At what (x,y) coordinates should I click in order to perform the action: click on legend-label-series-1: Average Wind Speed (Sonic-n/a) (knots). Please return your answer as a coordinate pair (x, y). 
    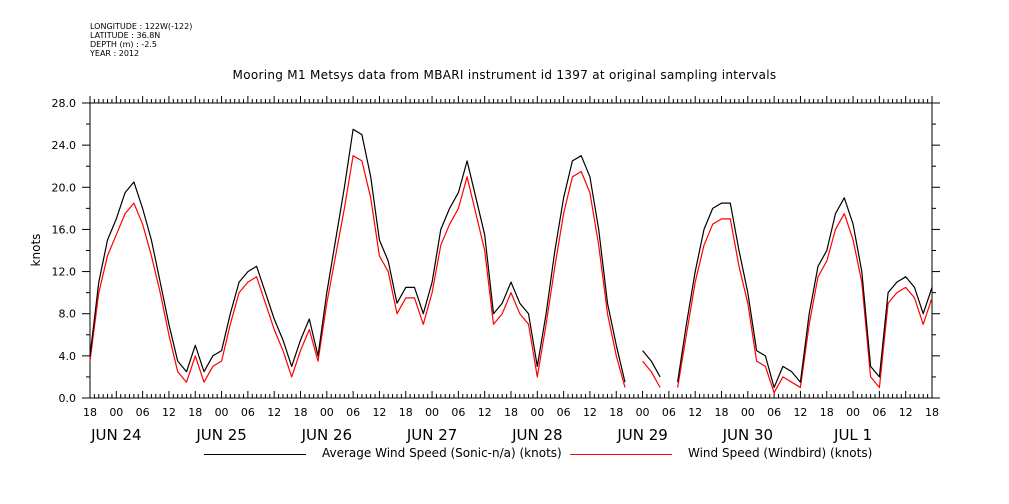
    Looking at the image, I should click on (442, 453).